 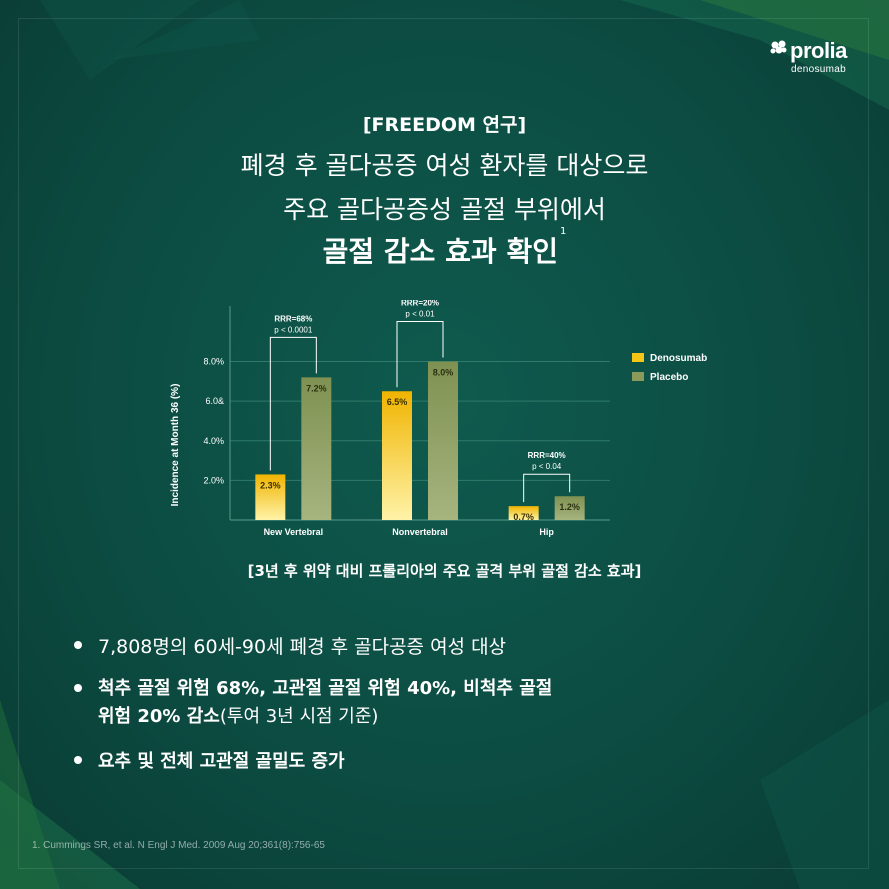 I want to click on bullet-item: 7,808명의 60세-90세 폐경 후 골다공증 여성 대상, so click(x=454, y=645).